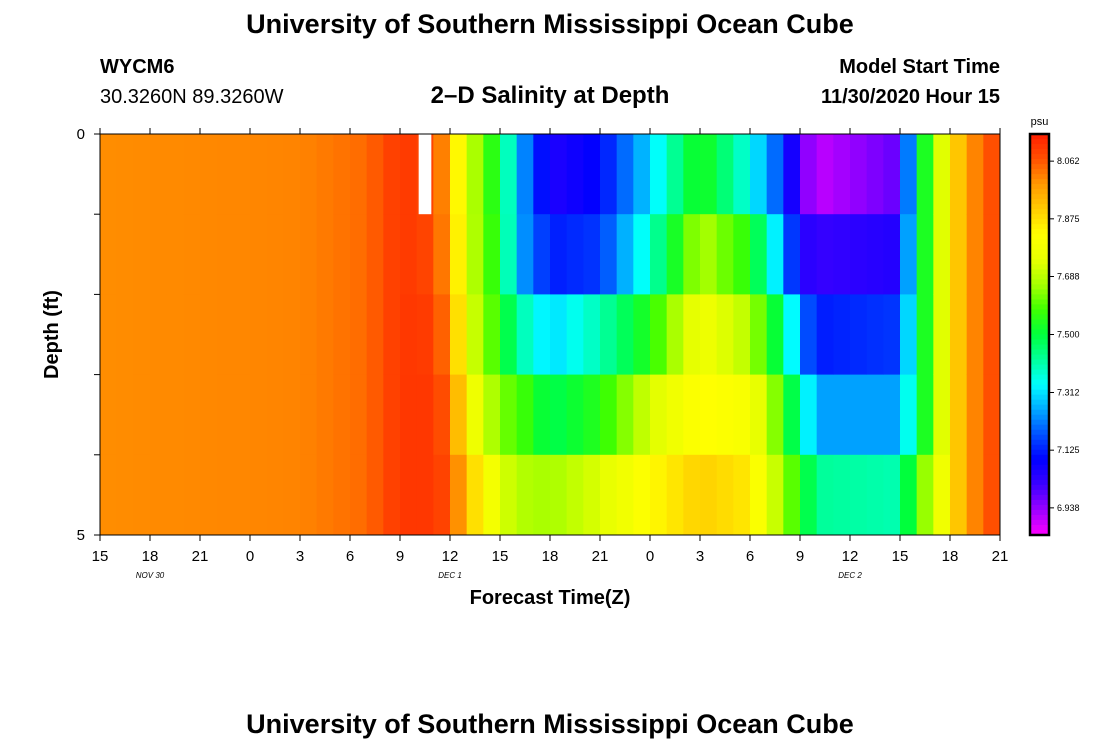 The height and width of the screenshot is (750, 1100). I want to click on colorbar-tick-label: 7.688, so click(1068, 277).